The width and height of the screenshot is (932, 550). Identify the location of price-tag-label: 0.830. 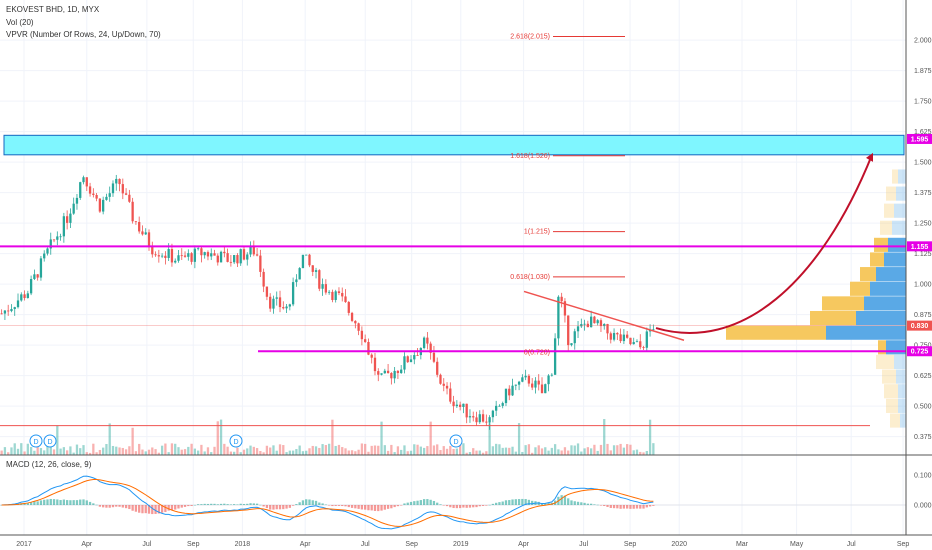
(920, 326).